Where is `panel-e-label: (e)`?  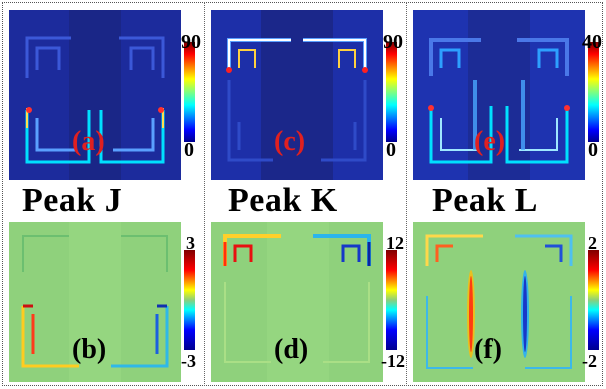 panel-e-label: (e) is located at coordinates (490, 141).